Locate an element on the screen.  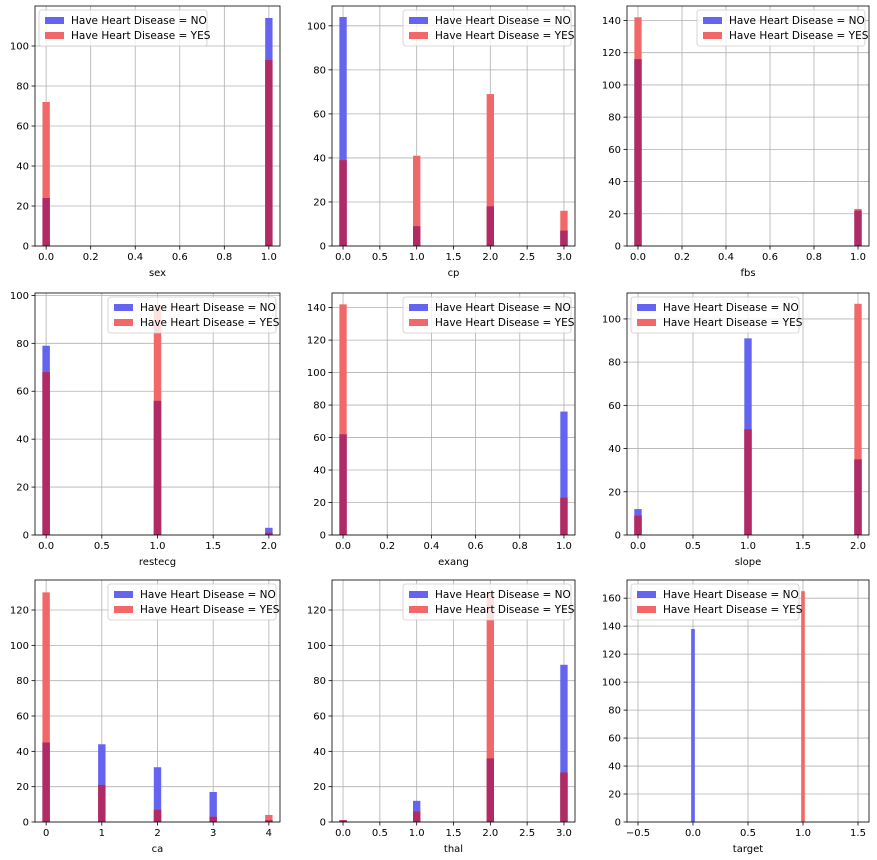
y-tick-label: 120 is located at coordinates (19, 611).